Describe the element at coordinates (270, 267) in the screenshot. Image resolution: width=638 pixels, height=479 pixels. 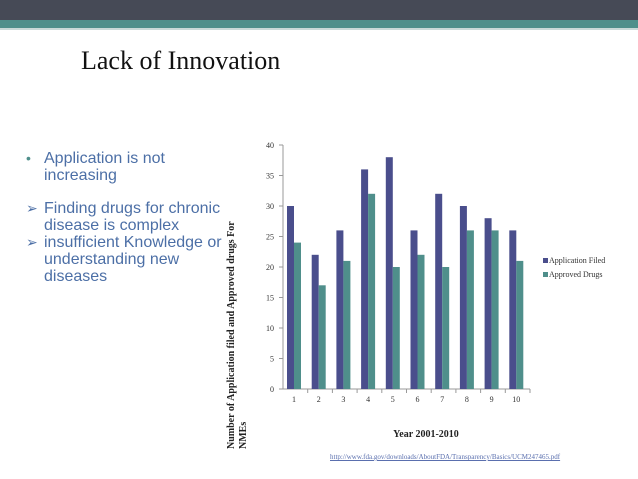
I see `y-tick-label: 20` at that location.